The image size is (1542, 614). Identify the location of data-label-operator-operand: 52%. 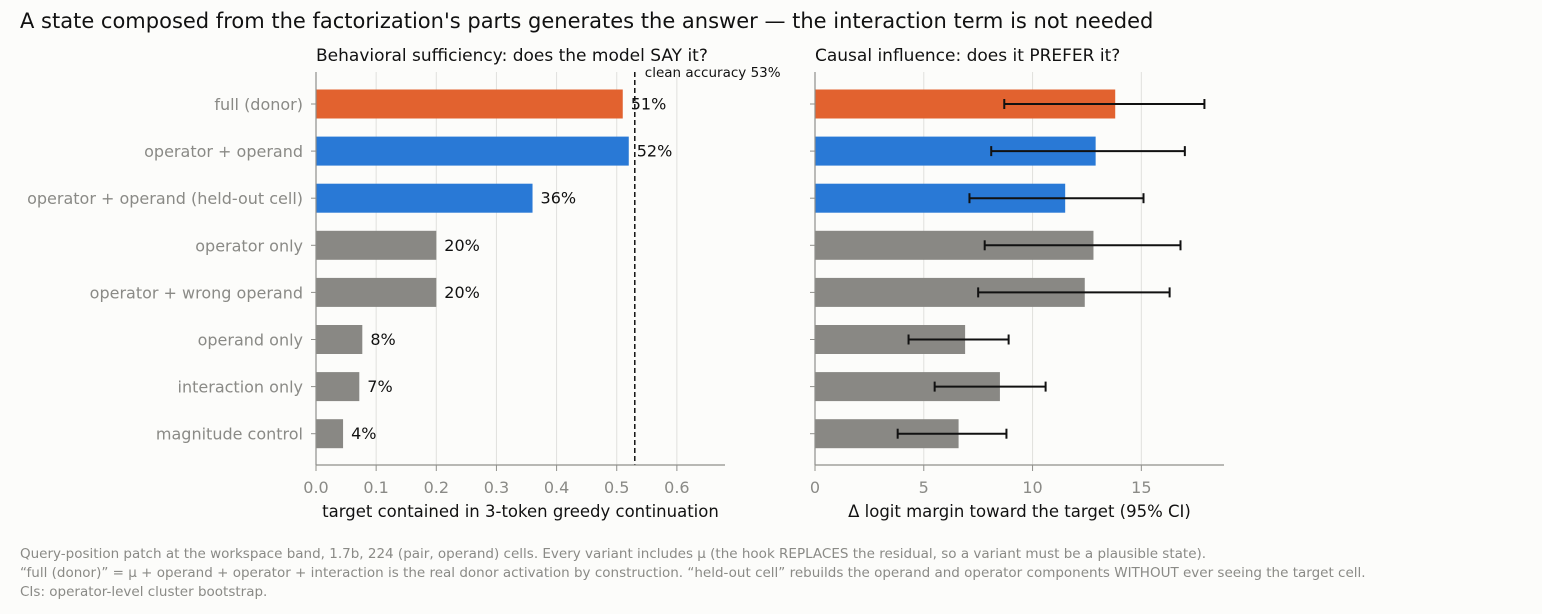
(655, 151).